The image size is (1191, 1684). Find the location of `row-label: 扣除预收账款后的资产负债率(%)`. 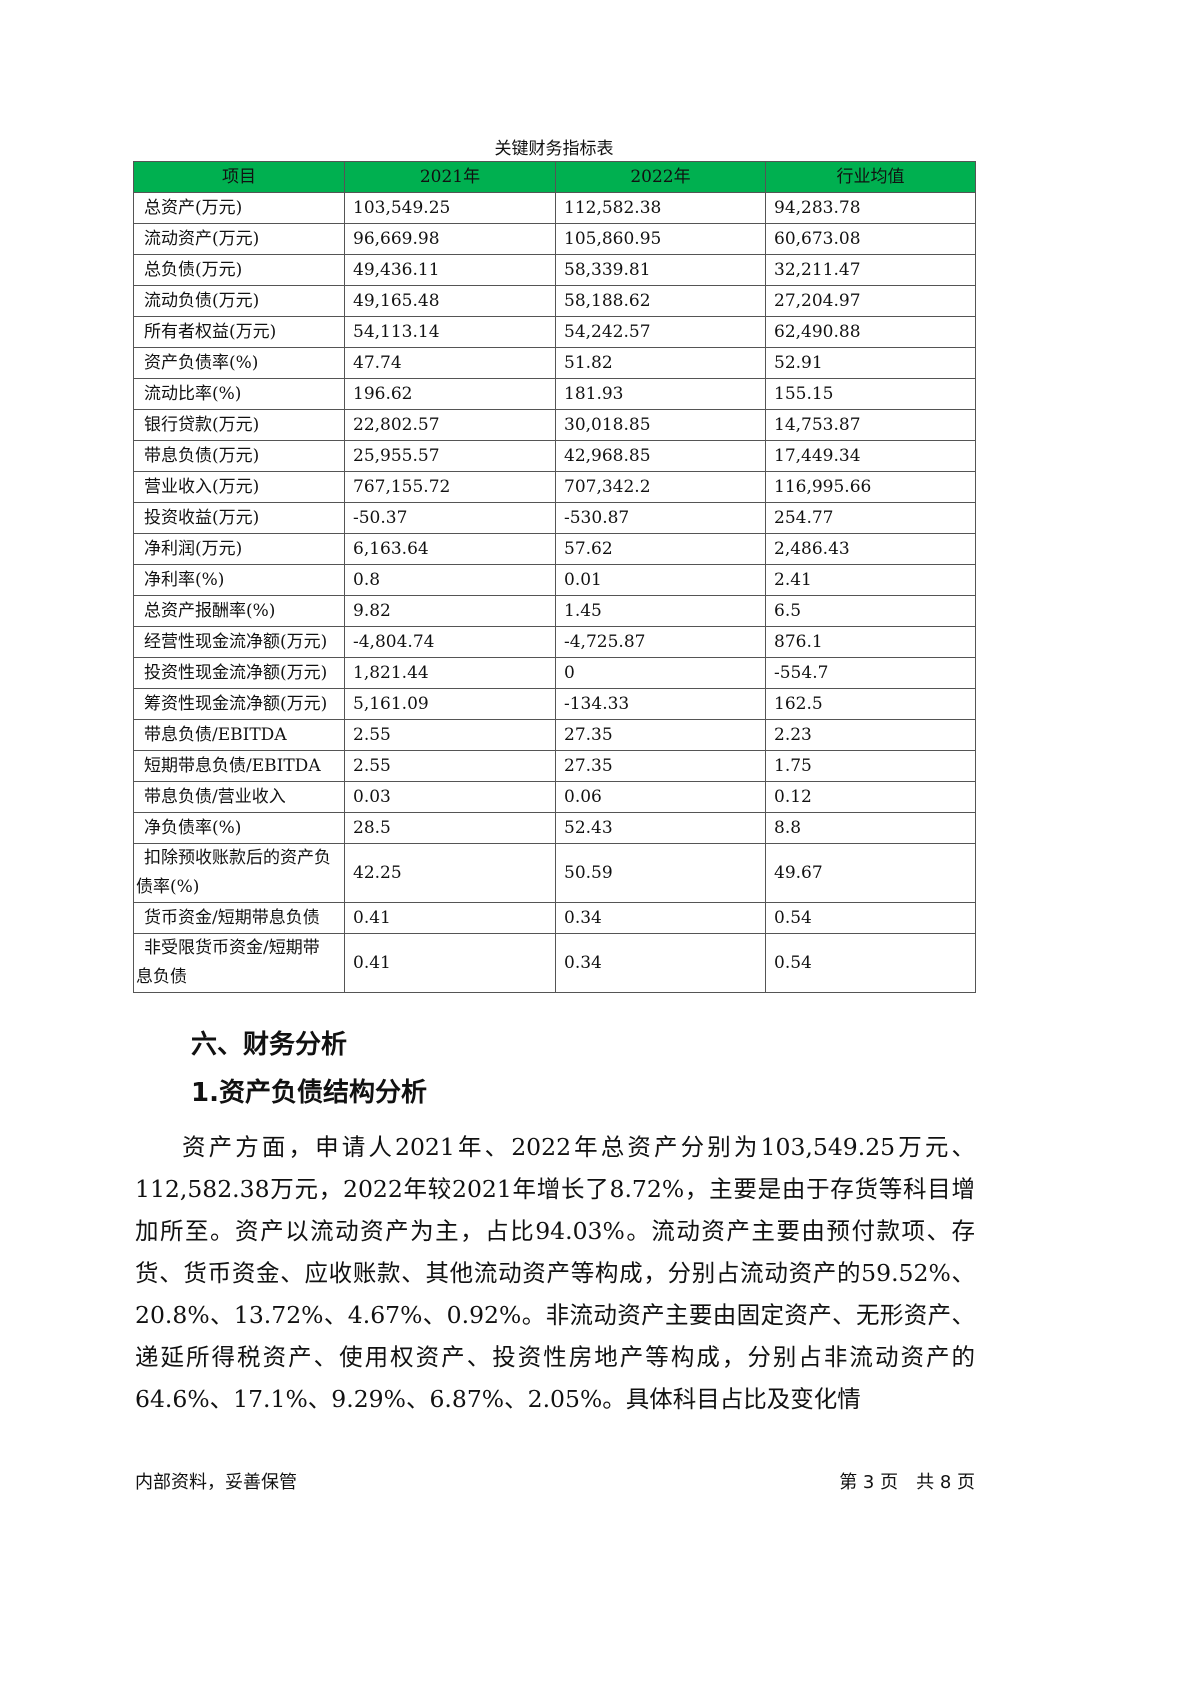

row-label: 扣除预收账款后的资产负债率(%) is located at coordinates (239, 873).